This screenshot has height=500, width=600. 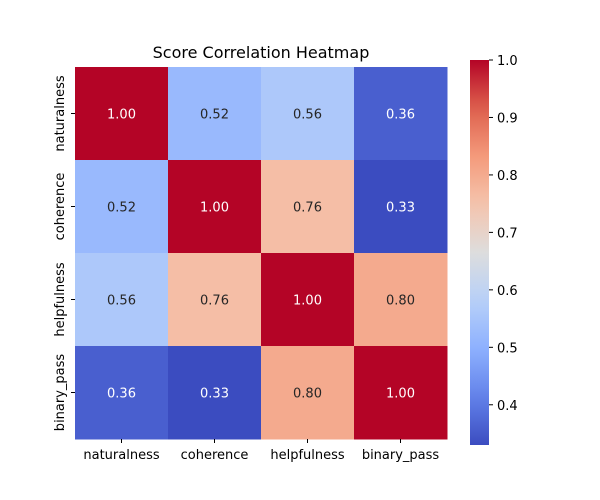 What do you see at coordinates (60, 207) in the screenshot?
I see `y-tick-label: coherence` at bounding box center [60, 207].